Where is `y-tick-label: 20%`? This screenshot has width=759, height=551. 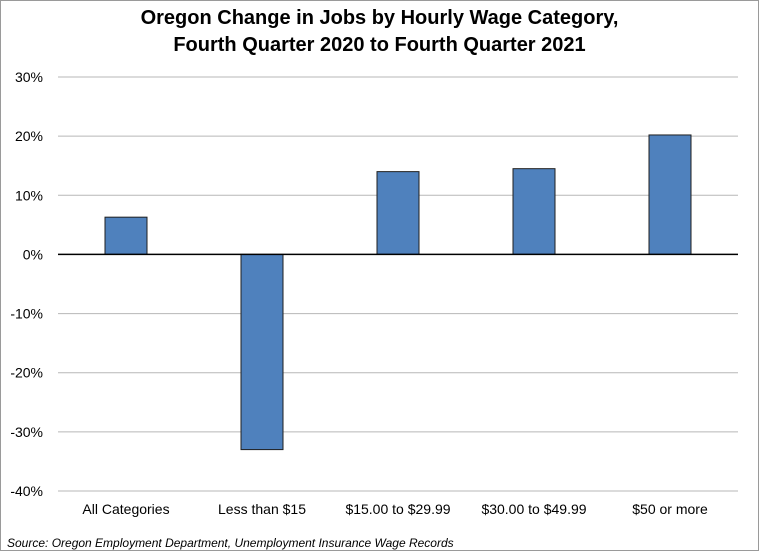
y-tick-label: 20% is located at coordinates (29, 136).